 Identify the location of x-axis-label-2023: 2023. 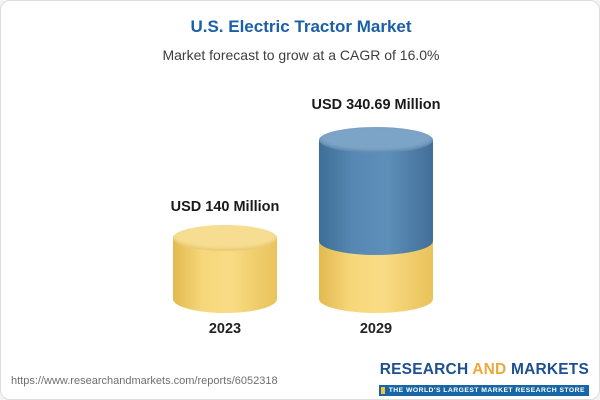
(225, 329).